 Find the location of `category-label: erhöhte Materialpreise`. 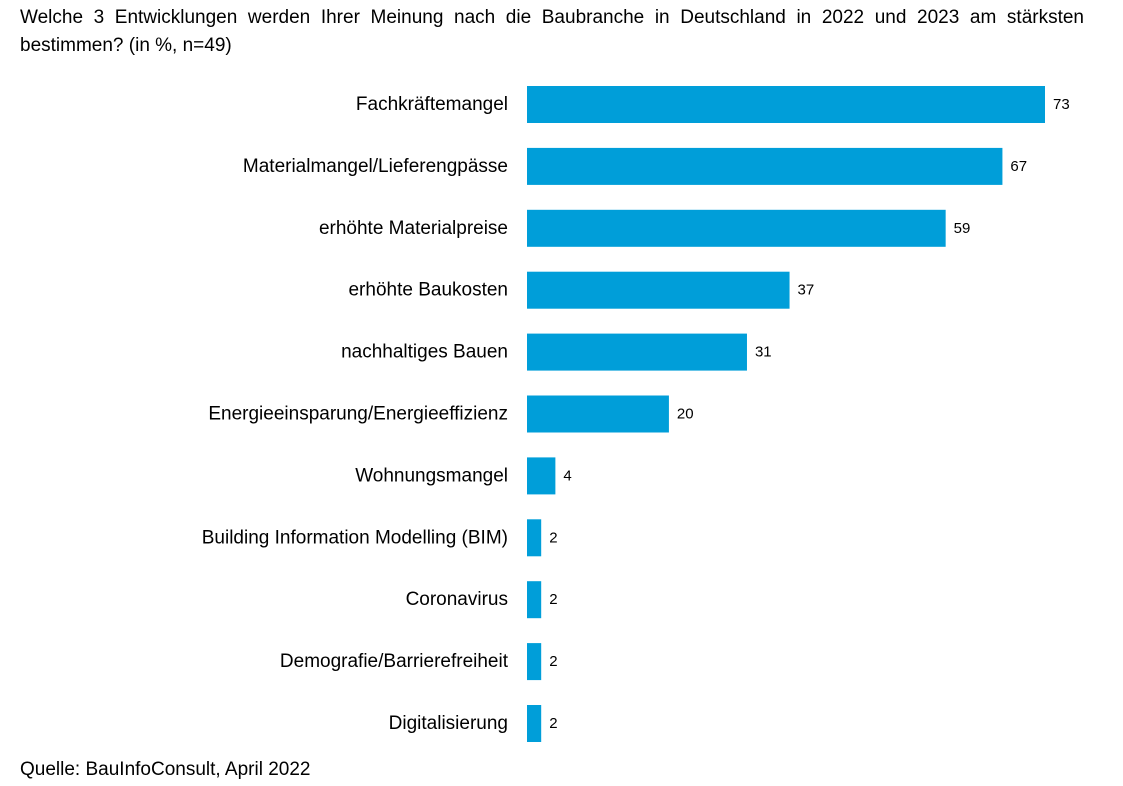

category-label: erhöhte Materialpreise is located at coordinates (413, 228).